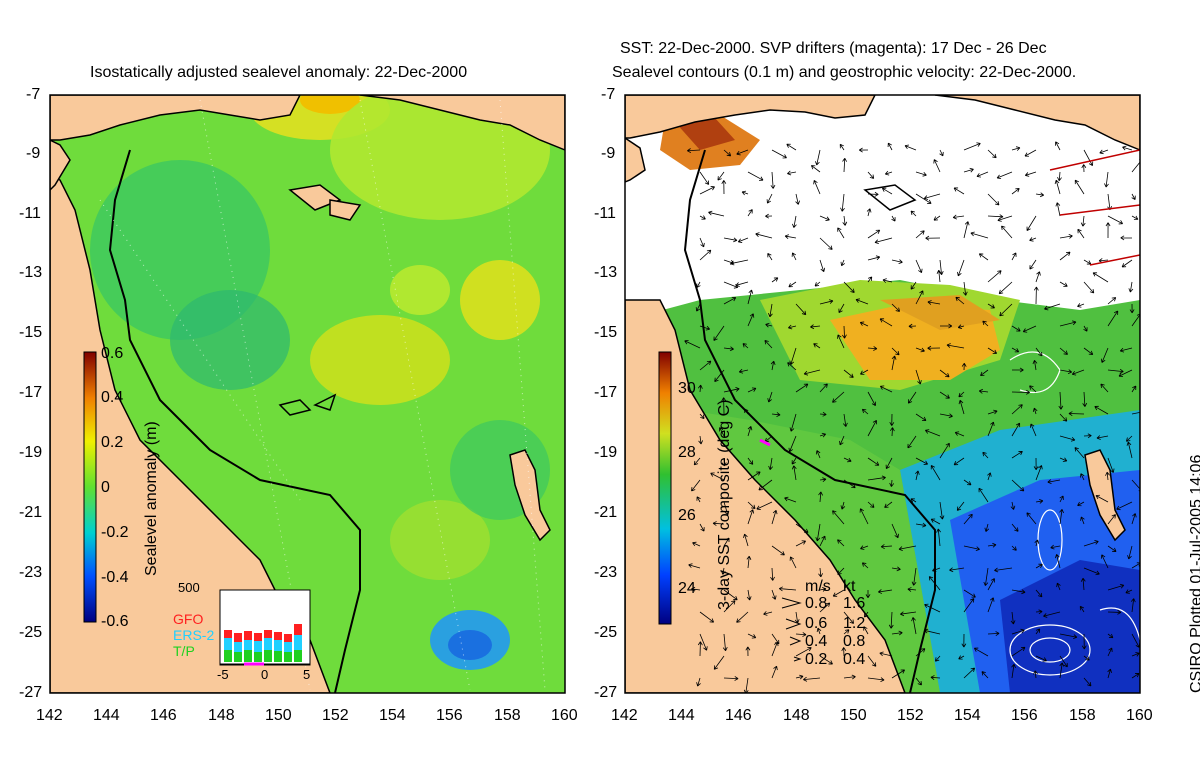 This screenshot has height=780, width=1200. What do you see at coordinates (606, 332) in the screenshot?
I see `right-lat-tick: -15` at bounding box center [606, 332].